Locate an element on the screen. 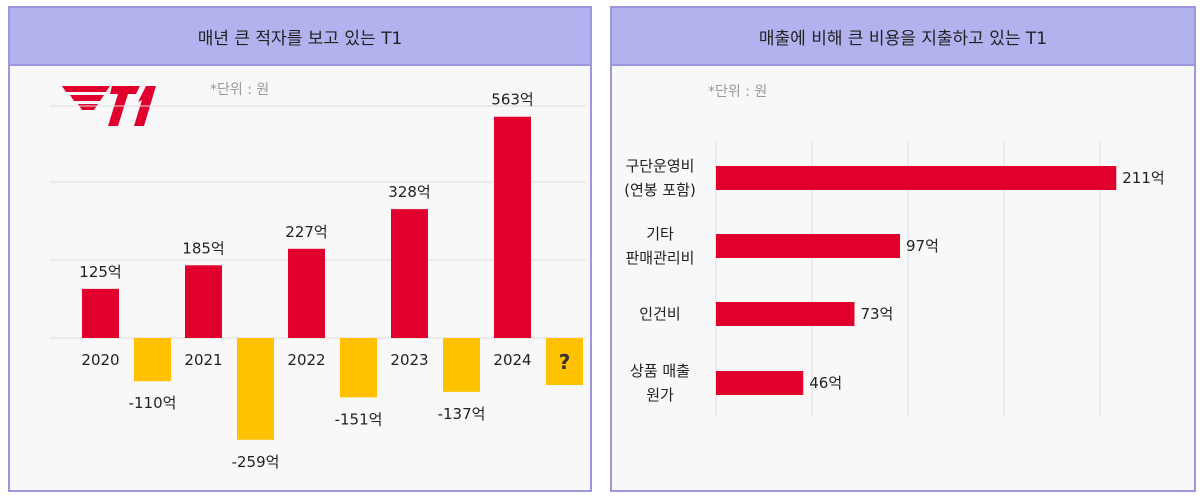  year-tick-label: 2023 is located at coordinates (409, 360).